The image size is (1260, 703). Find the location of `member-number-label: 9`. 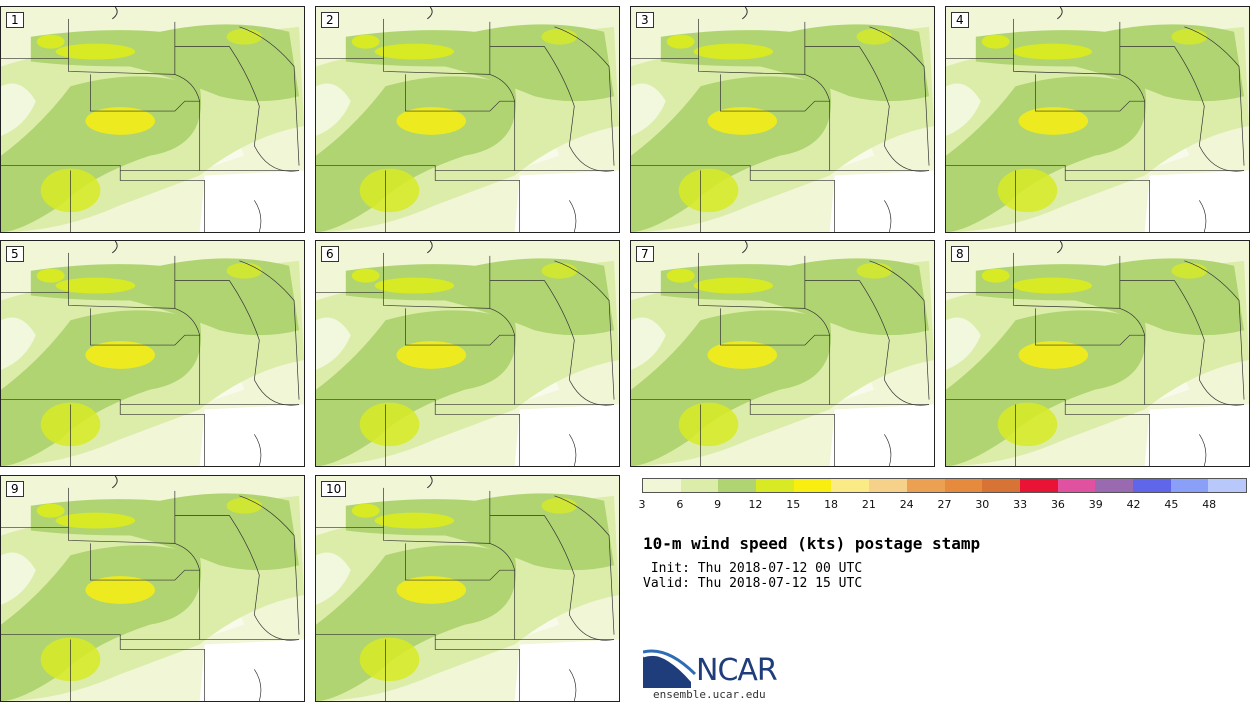

member-number-label: 9 is located at coordinates (15, 489).